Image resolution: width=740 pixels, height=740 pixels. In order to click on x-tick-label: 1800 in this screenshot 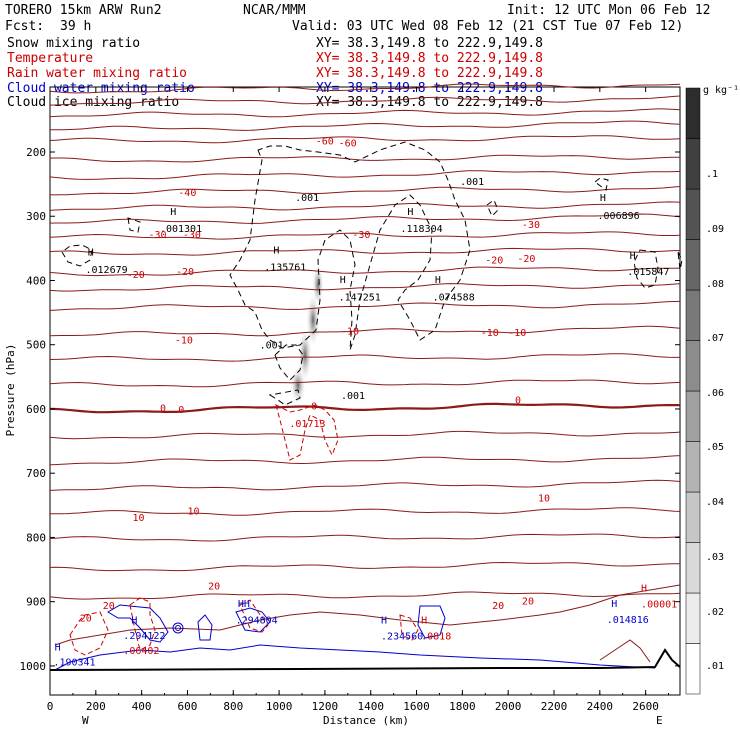, I will do `click(462, 706)`.